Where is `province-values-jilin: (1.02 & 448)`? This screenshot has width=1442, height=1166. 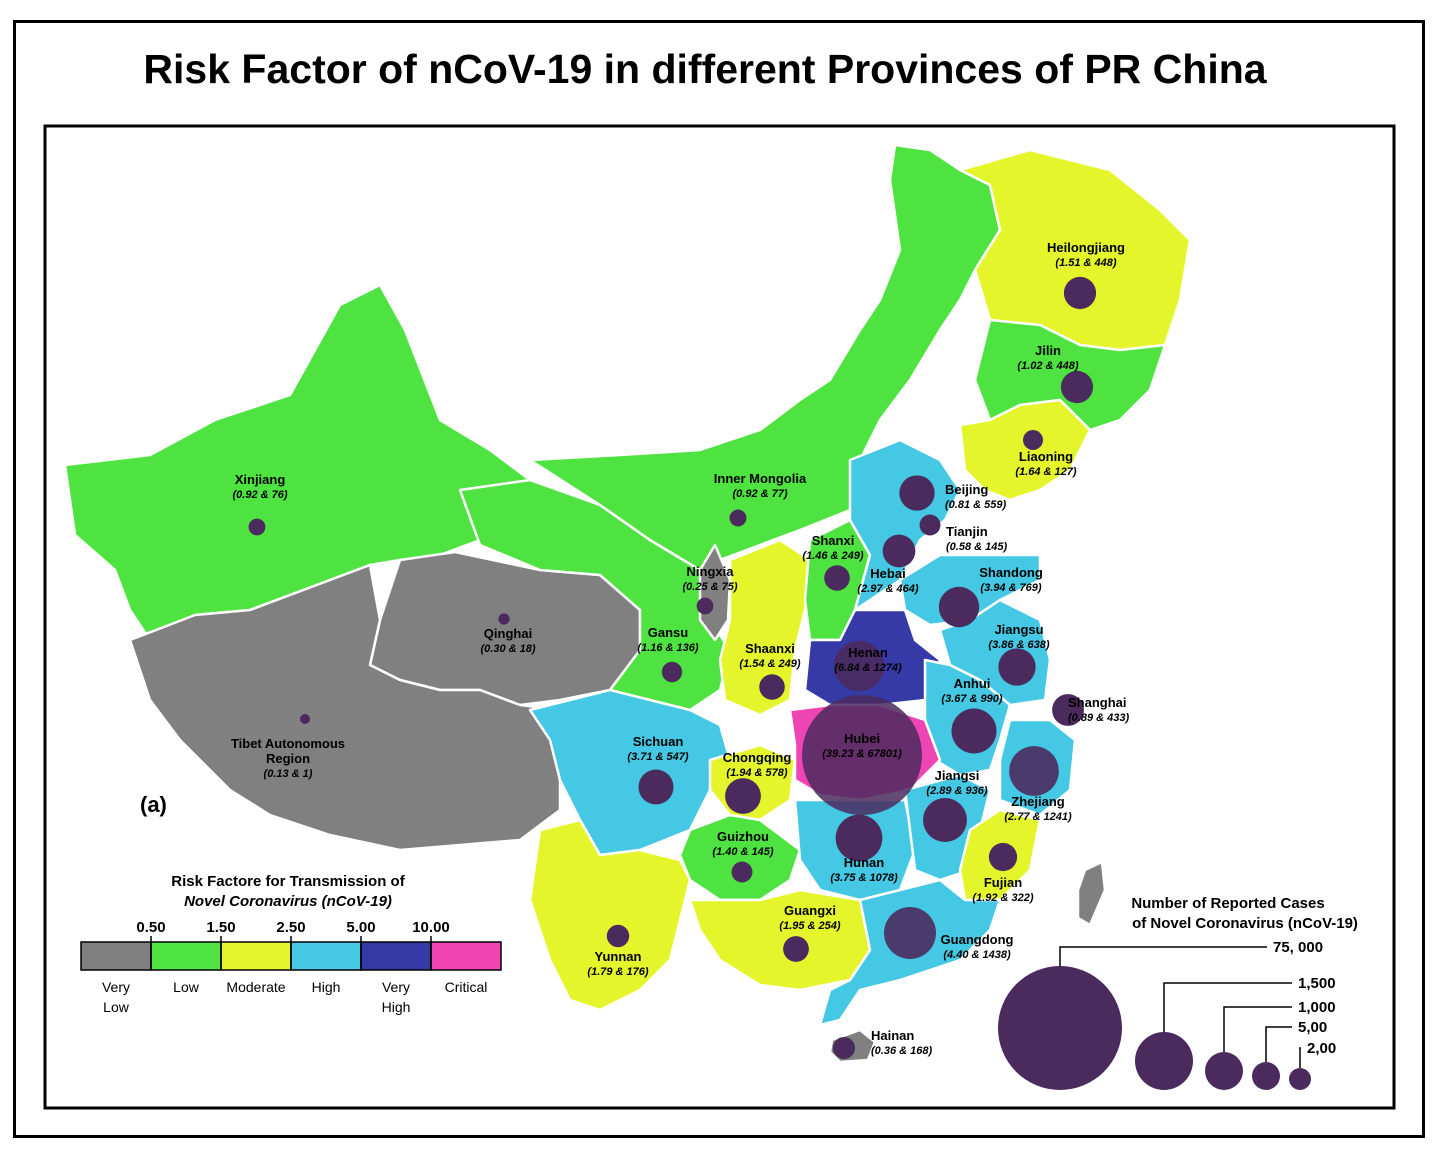
province-values-jilin: (1.02 & 448) is located at coordinates (1047, 366).